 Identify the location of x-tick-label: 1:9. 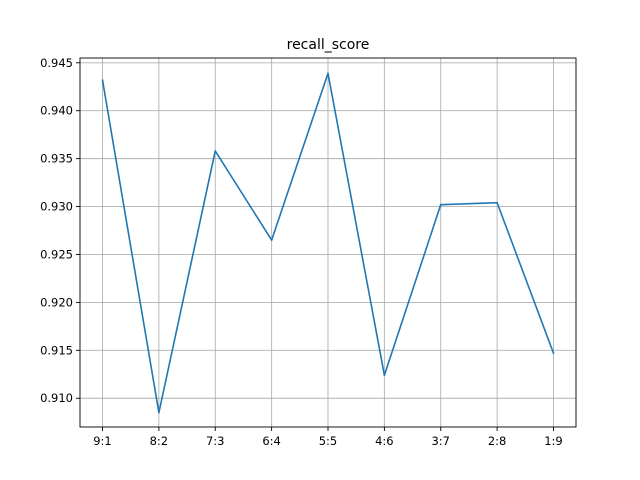
(553, 441).